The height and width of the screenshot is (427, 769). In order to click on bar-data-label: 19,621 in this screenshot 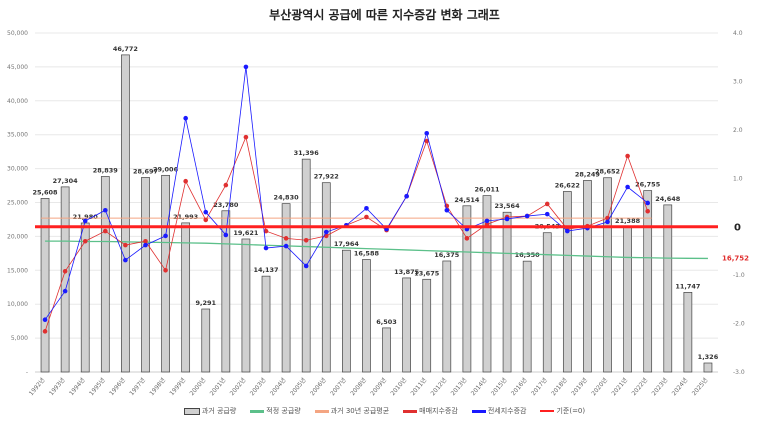, I will do `click(246, 233)`.